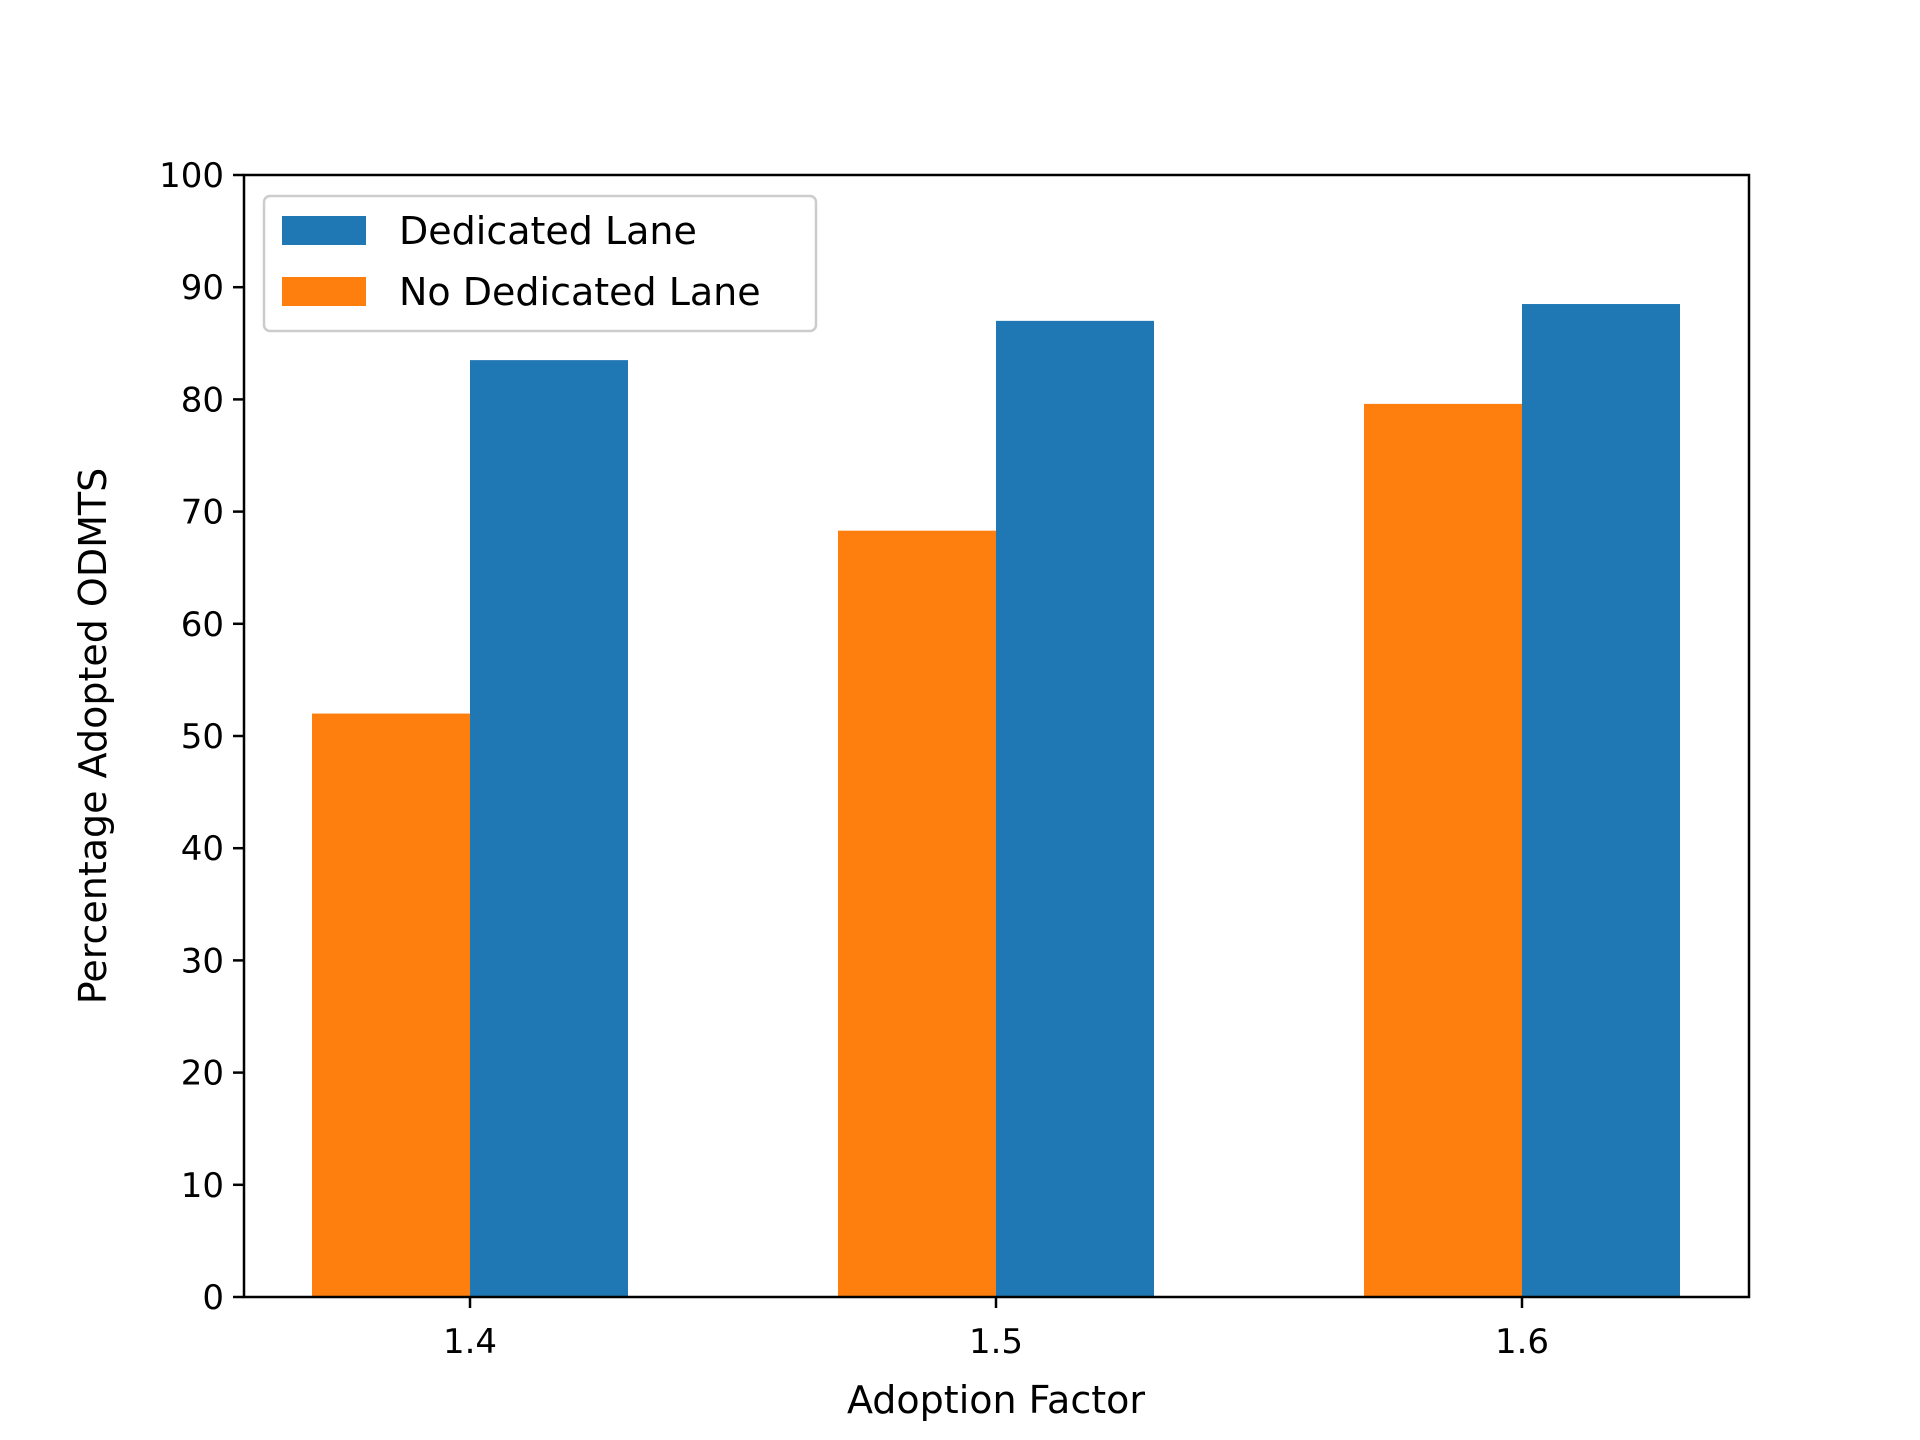 This screenshot has height=1440, width=1920. What do you see at coordinates (93, 736) in the screenshot?
I see `y-axis-label: Percentage Adopted ODMTS` at bounding box center [93, 736].